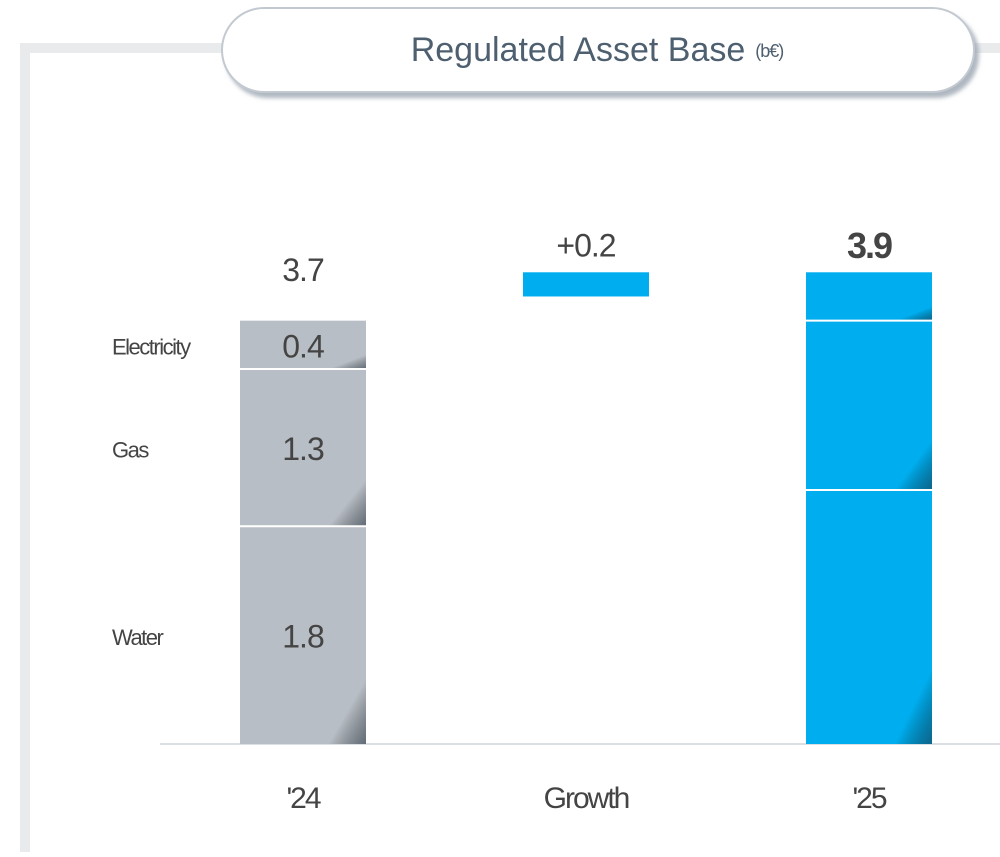  What do you see at coordinates (769, 51) in the screenshot?
I see `title-unit: (b€)` at bounding box center [769, 51].